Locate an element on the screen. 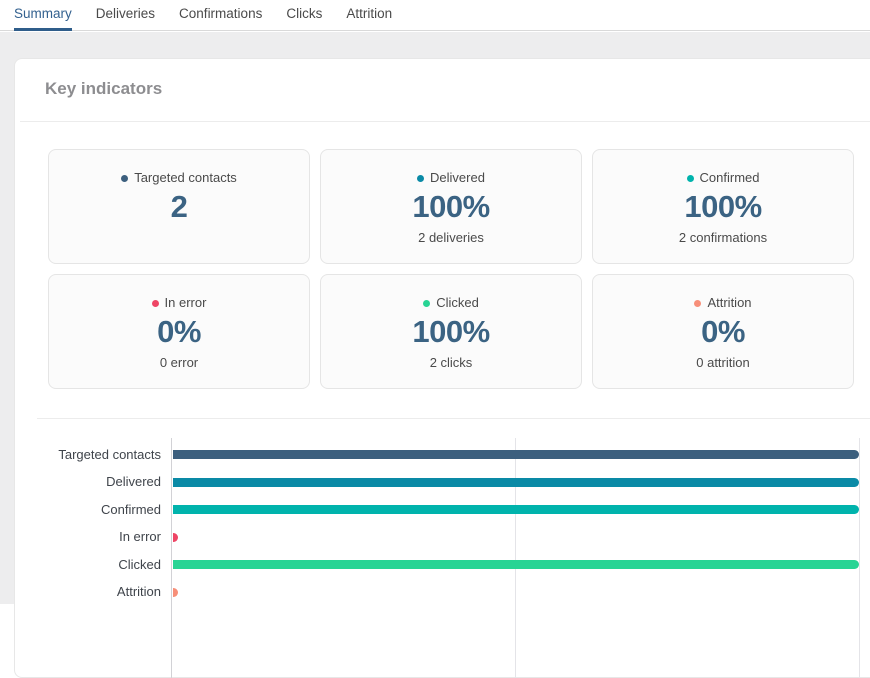 The height and width of the screenshot is (678, 870). kpi-value: 2 is located at coordinates (179, 206).